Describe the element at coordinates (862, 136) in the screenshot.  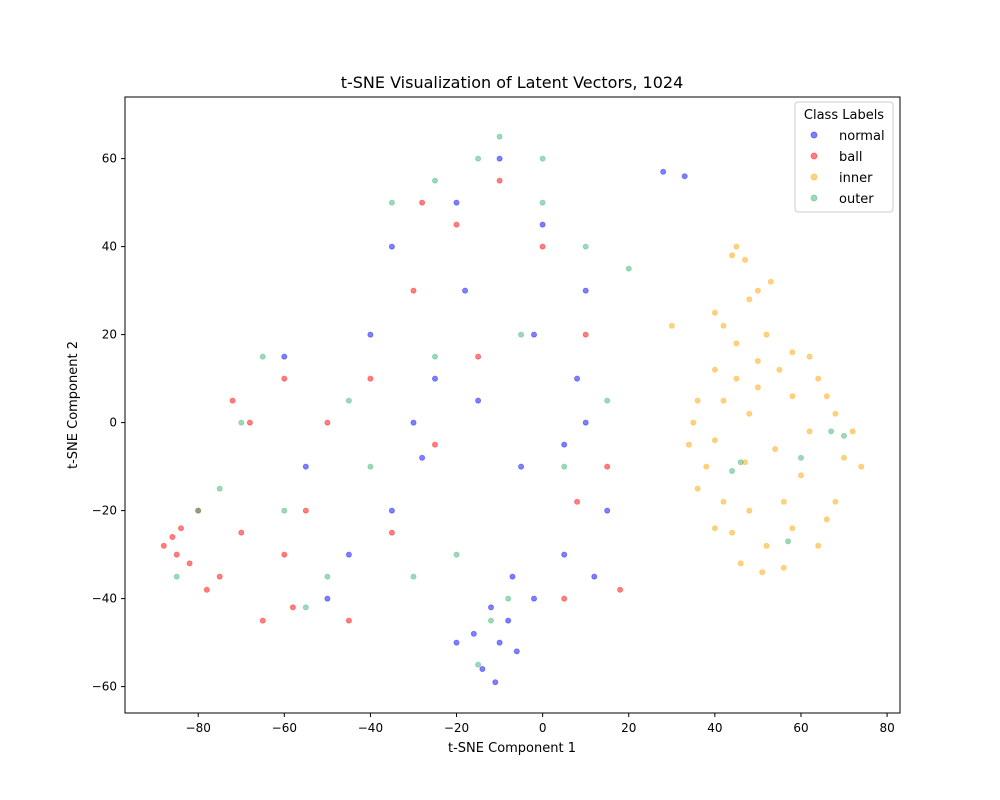
I see `legend-label-normal: normal` at that location.